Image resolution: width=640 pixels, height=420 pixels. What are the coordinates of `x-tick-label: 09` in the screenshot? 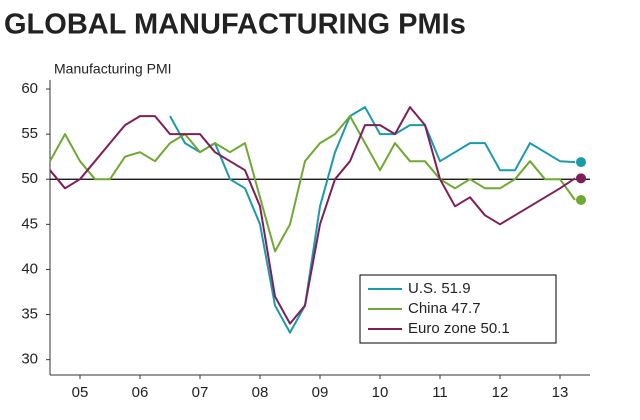 It's located at (320, 392).